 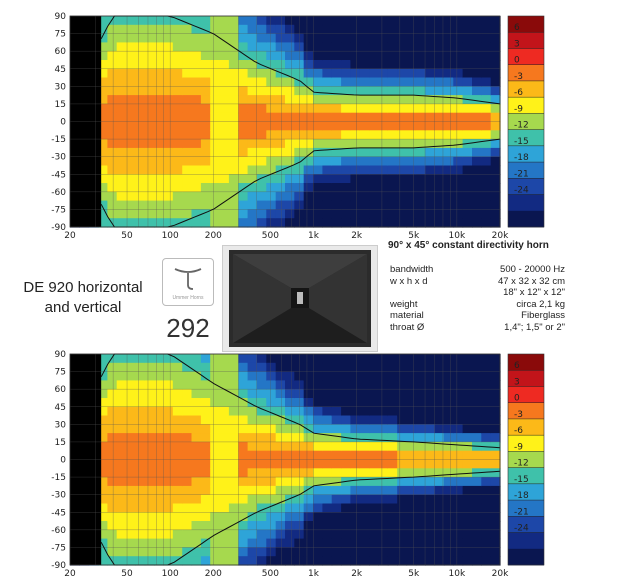 I want to click on x-tick-label: 100, so click(x=170, y=235).